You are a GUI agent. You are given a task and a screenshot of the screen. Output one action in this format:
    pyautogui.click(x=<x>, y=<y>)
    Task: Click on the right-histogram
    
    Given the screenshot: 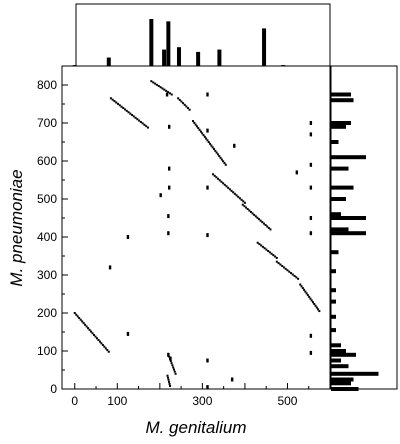 What is the action you would take?
    pyautogui.click(x=355, y=241)
    